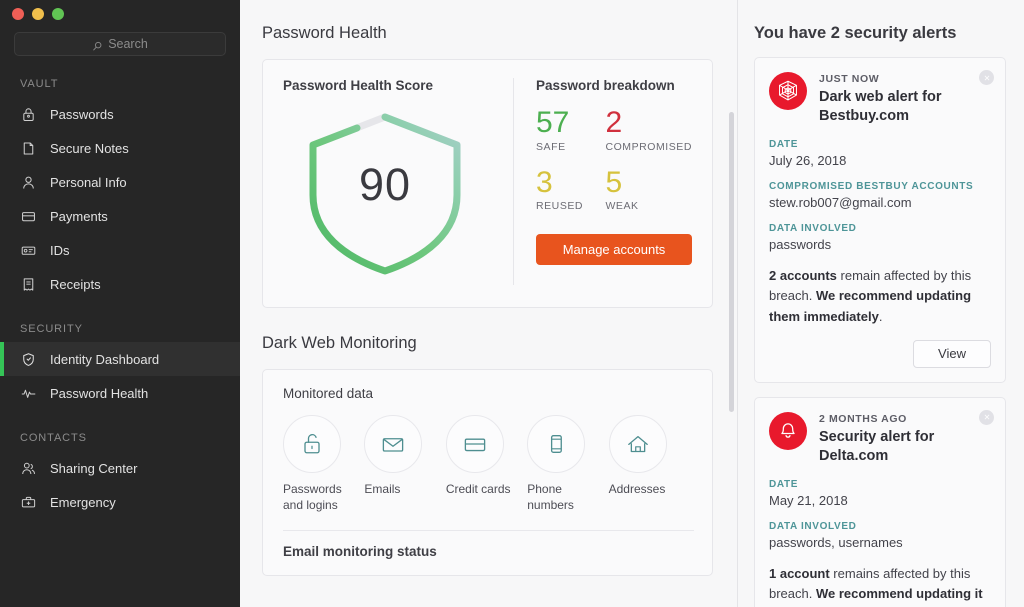 The width and height of the screenshot is (1024, 607). Describe the element at coordinates (788, 91) in the screenshot. I see `spider-web-icon` at that location.